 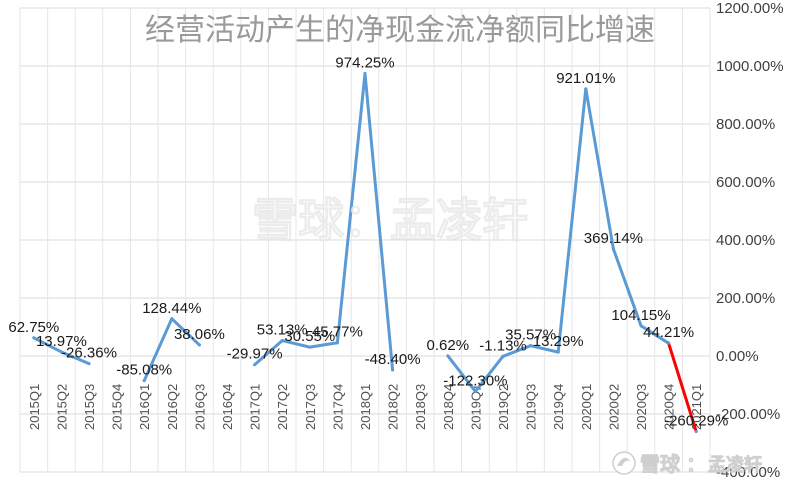 What do you see at coordinates (503, 345) in the screenshot?
I see `data-label: -1.13%` at bounding box center [503, 345].